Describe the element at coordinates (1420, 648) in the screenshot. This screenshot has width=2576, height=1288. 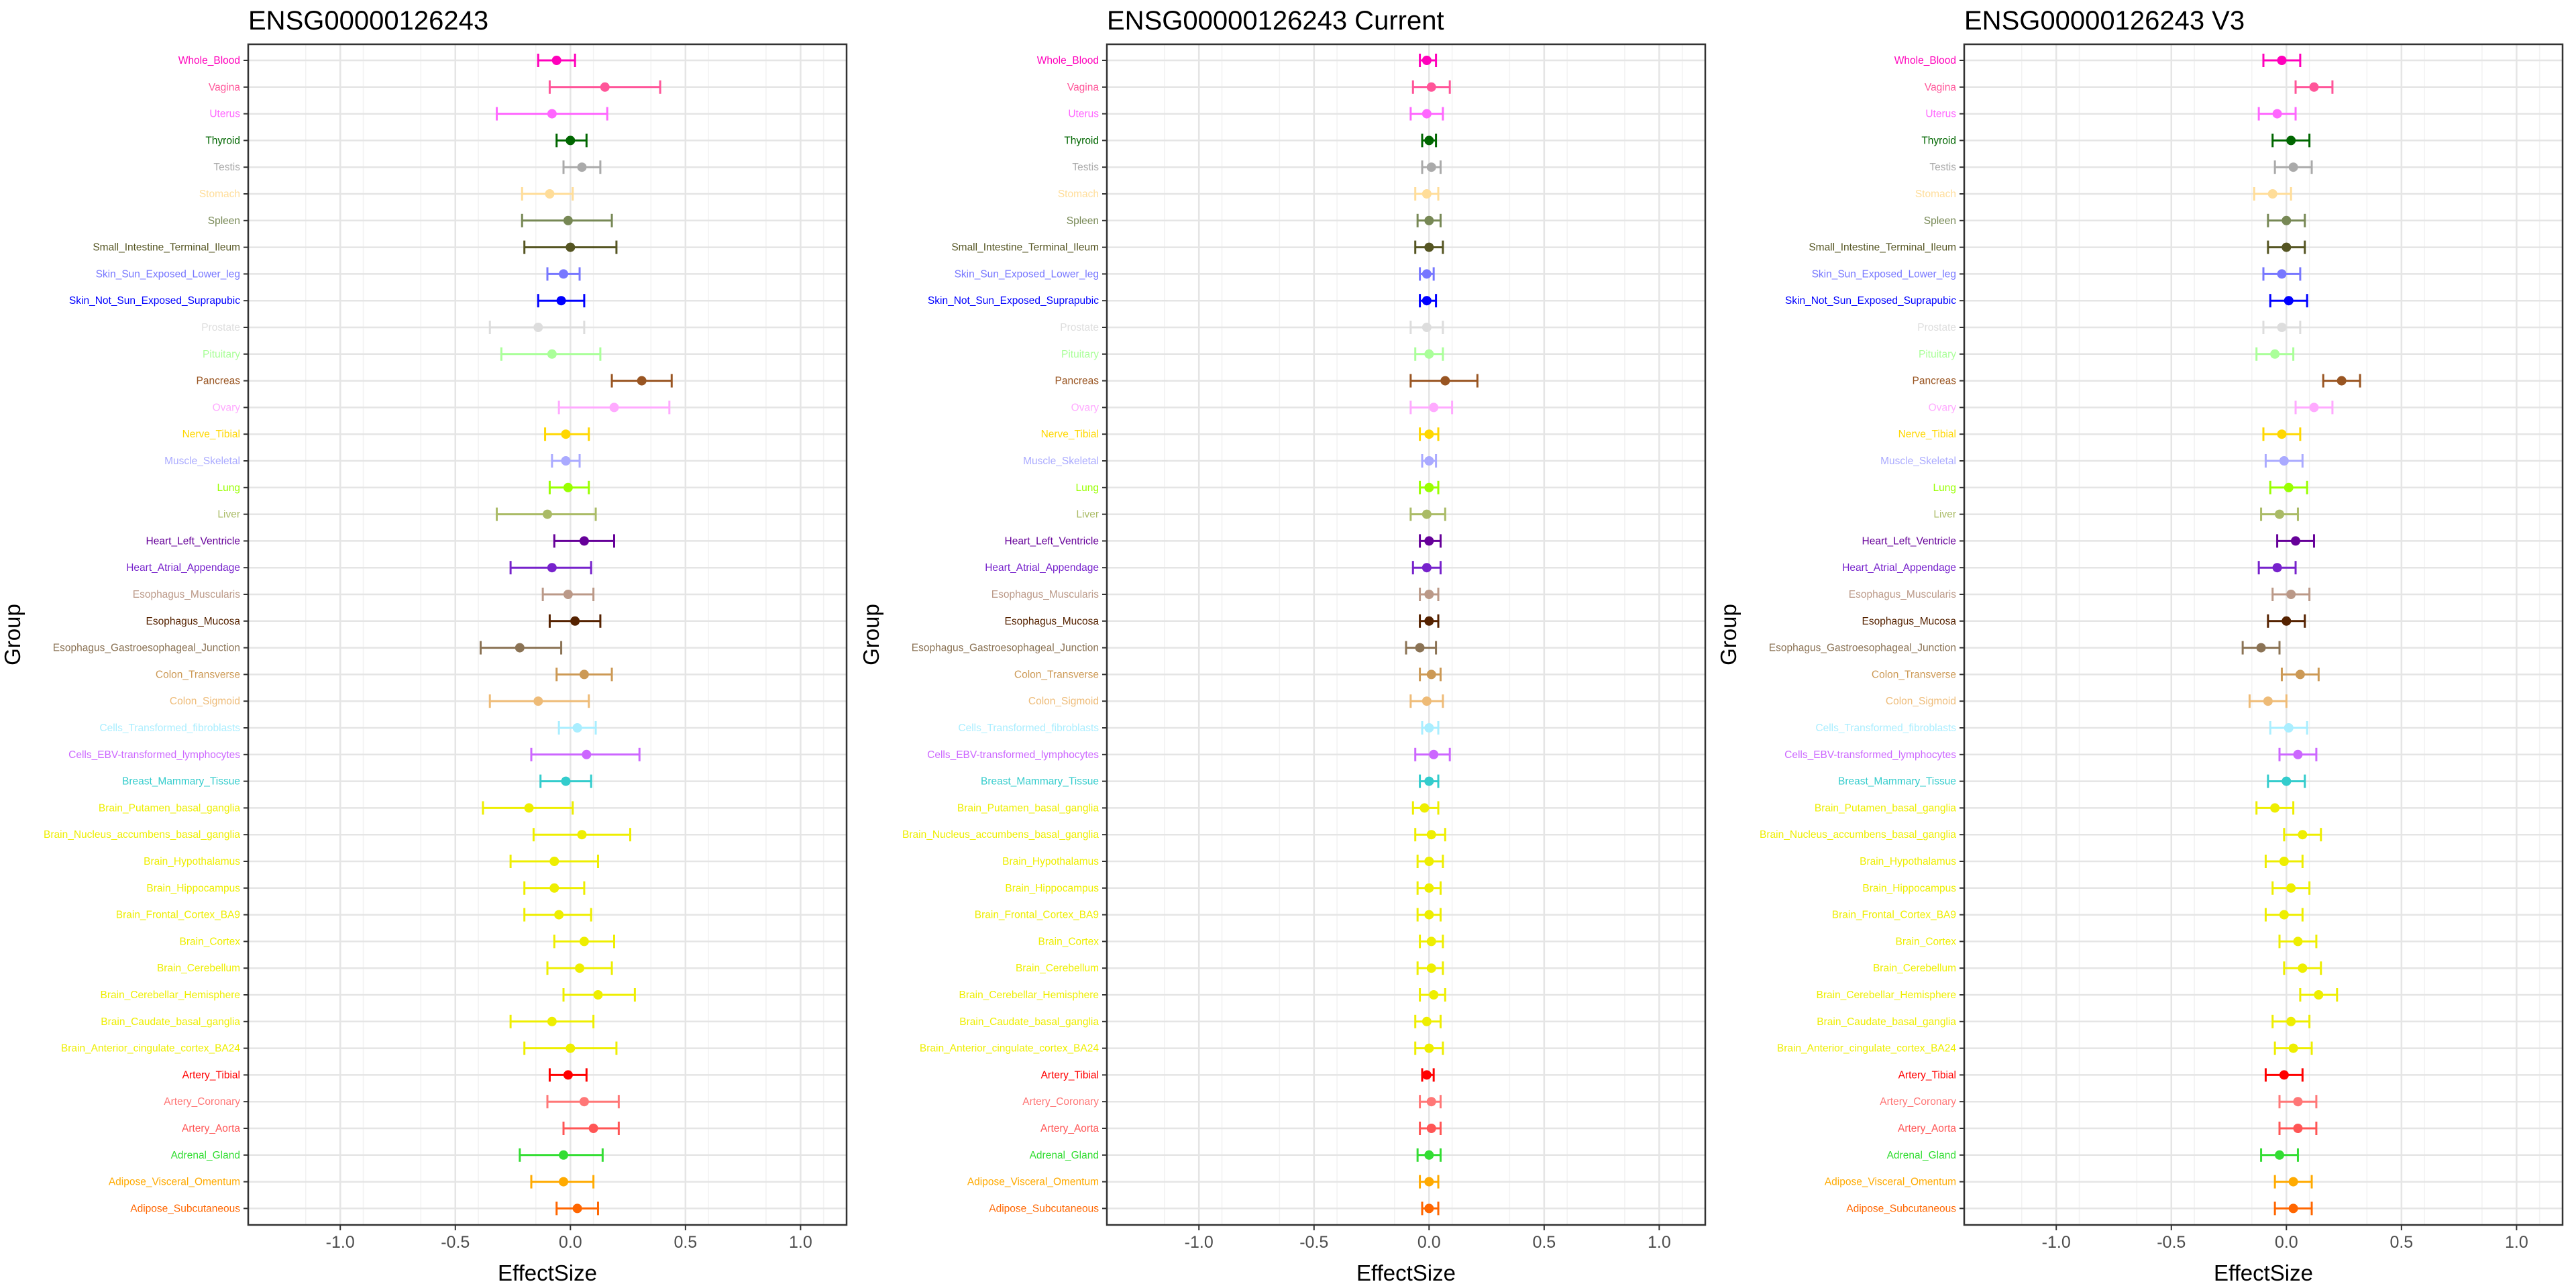
I see `point-Esophagus_Gastroesophageal_Junction` at that location.